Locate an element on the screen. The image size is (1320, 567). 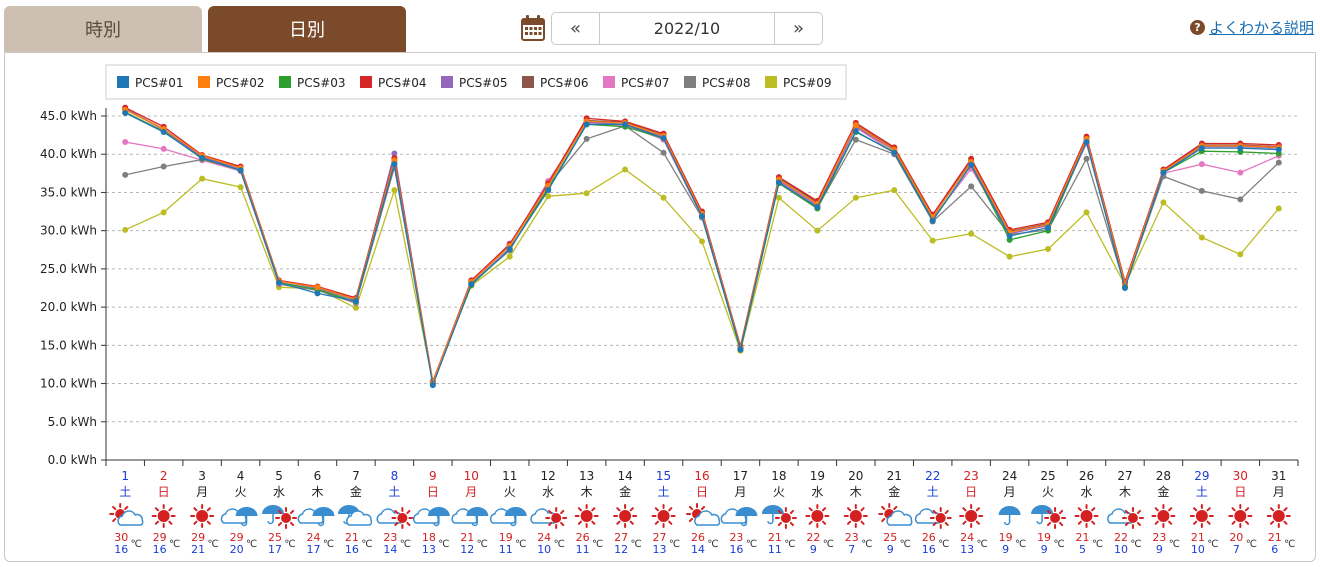
help-link: ? よくわかる説明 is located at coordinates (1251, 27).